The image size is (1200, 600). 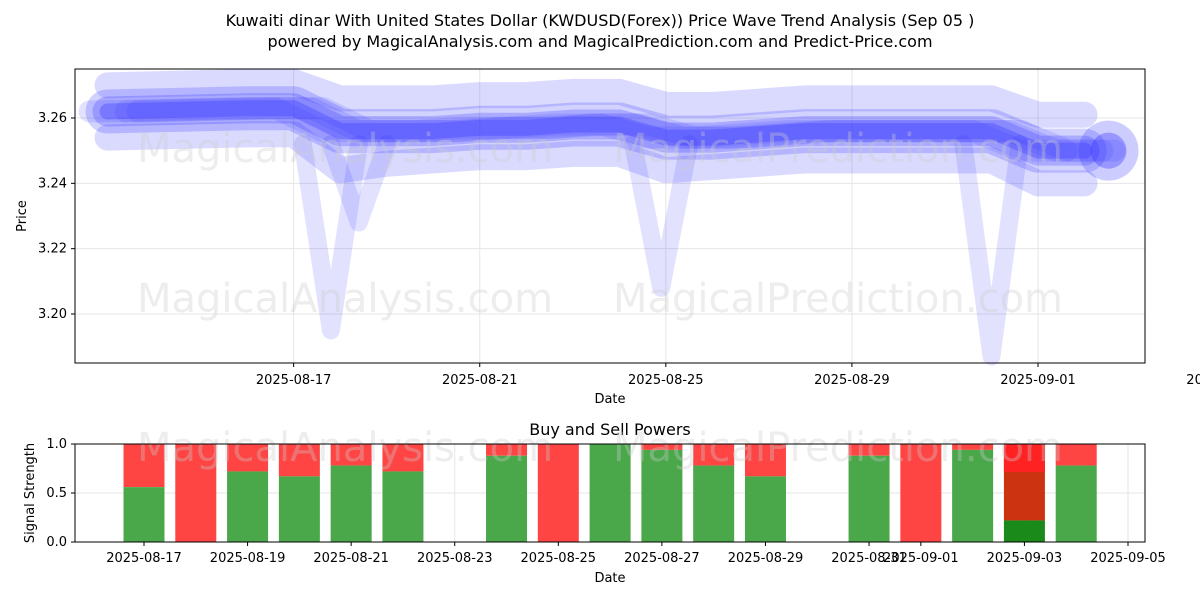 What do you see at coordinates (766, 558) in the screenshot?
I see `signal-x-tick-label: 2025-08-29` at bounding box center [766, 558].